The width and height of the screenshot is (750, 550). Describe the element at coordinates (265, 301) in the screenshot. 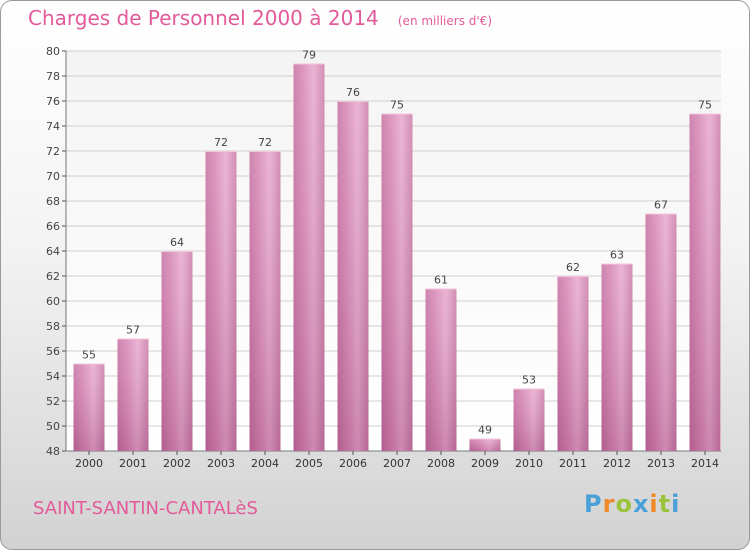

I see `bar-shade-2004` at that location.